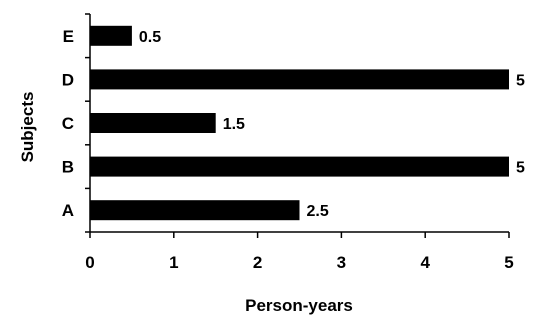 This screenshot has width=536, height=322. Describe the element at coordinates (153, 123) in the screenshot. I see `bar-c` at that location.